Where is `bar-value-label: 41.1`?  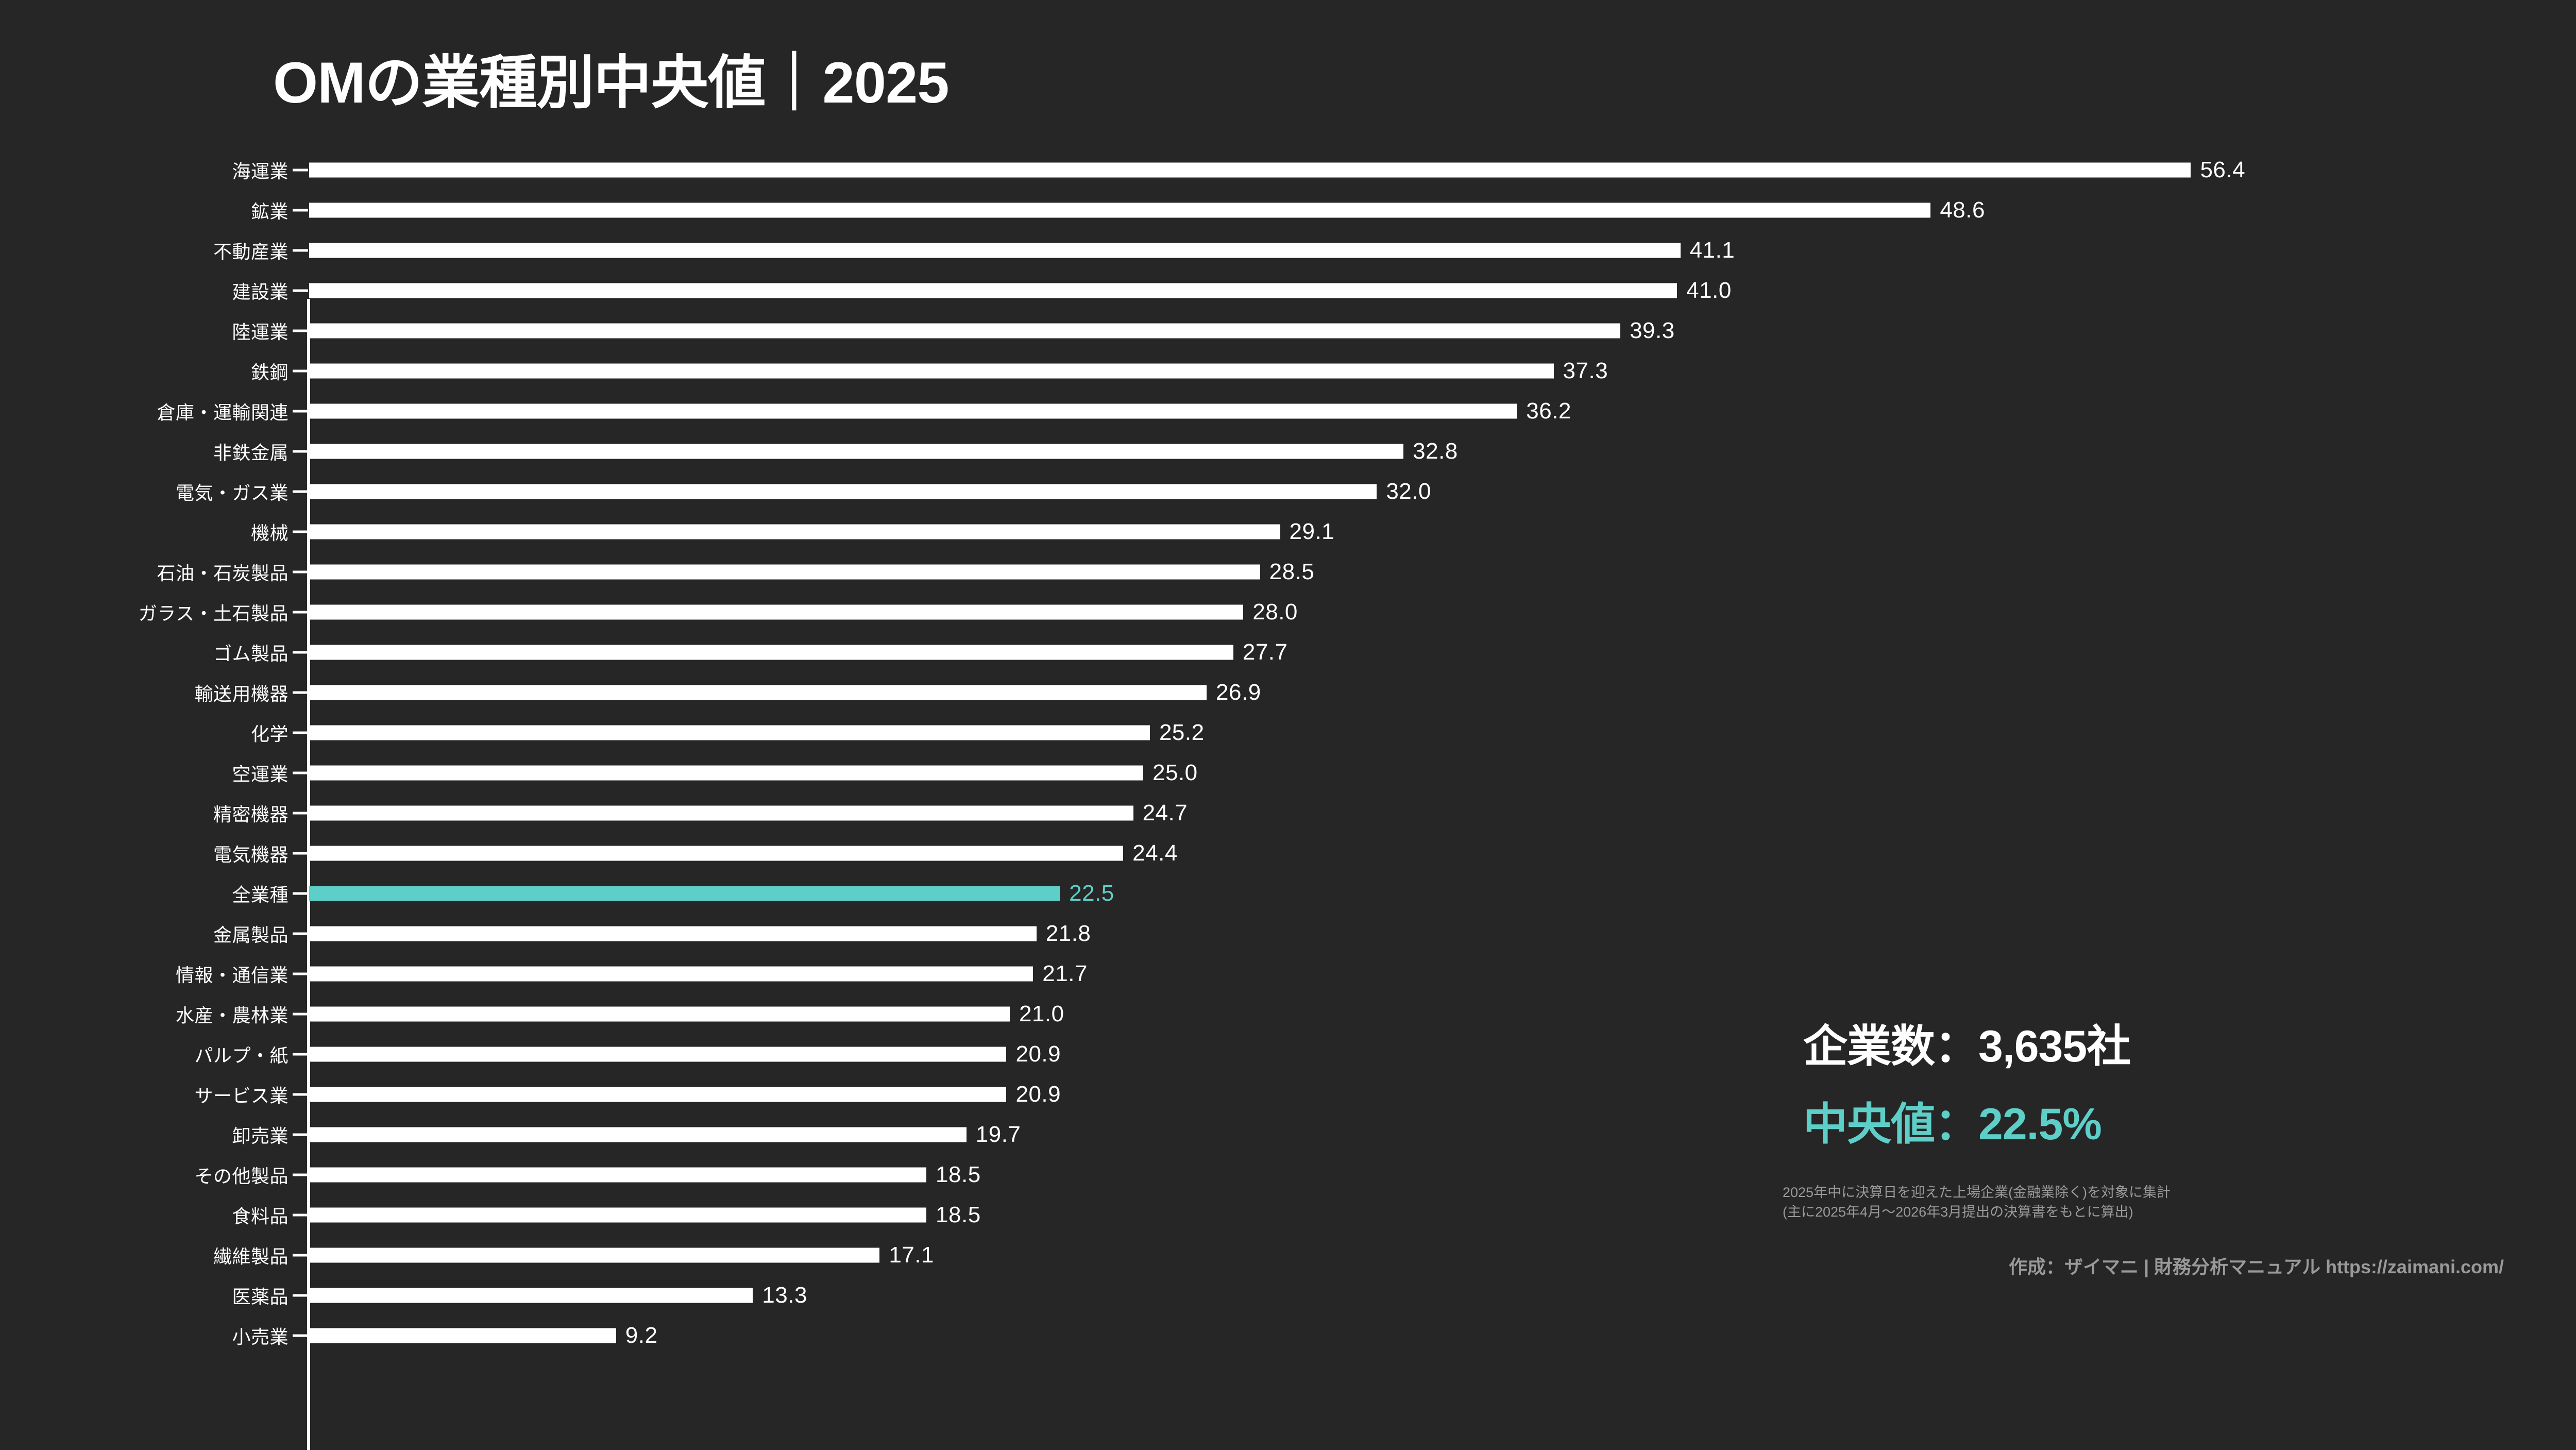
bar-value-label: 41.1 is located at coordinates (1712, 250).